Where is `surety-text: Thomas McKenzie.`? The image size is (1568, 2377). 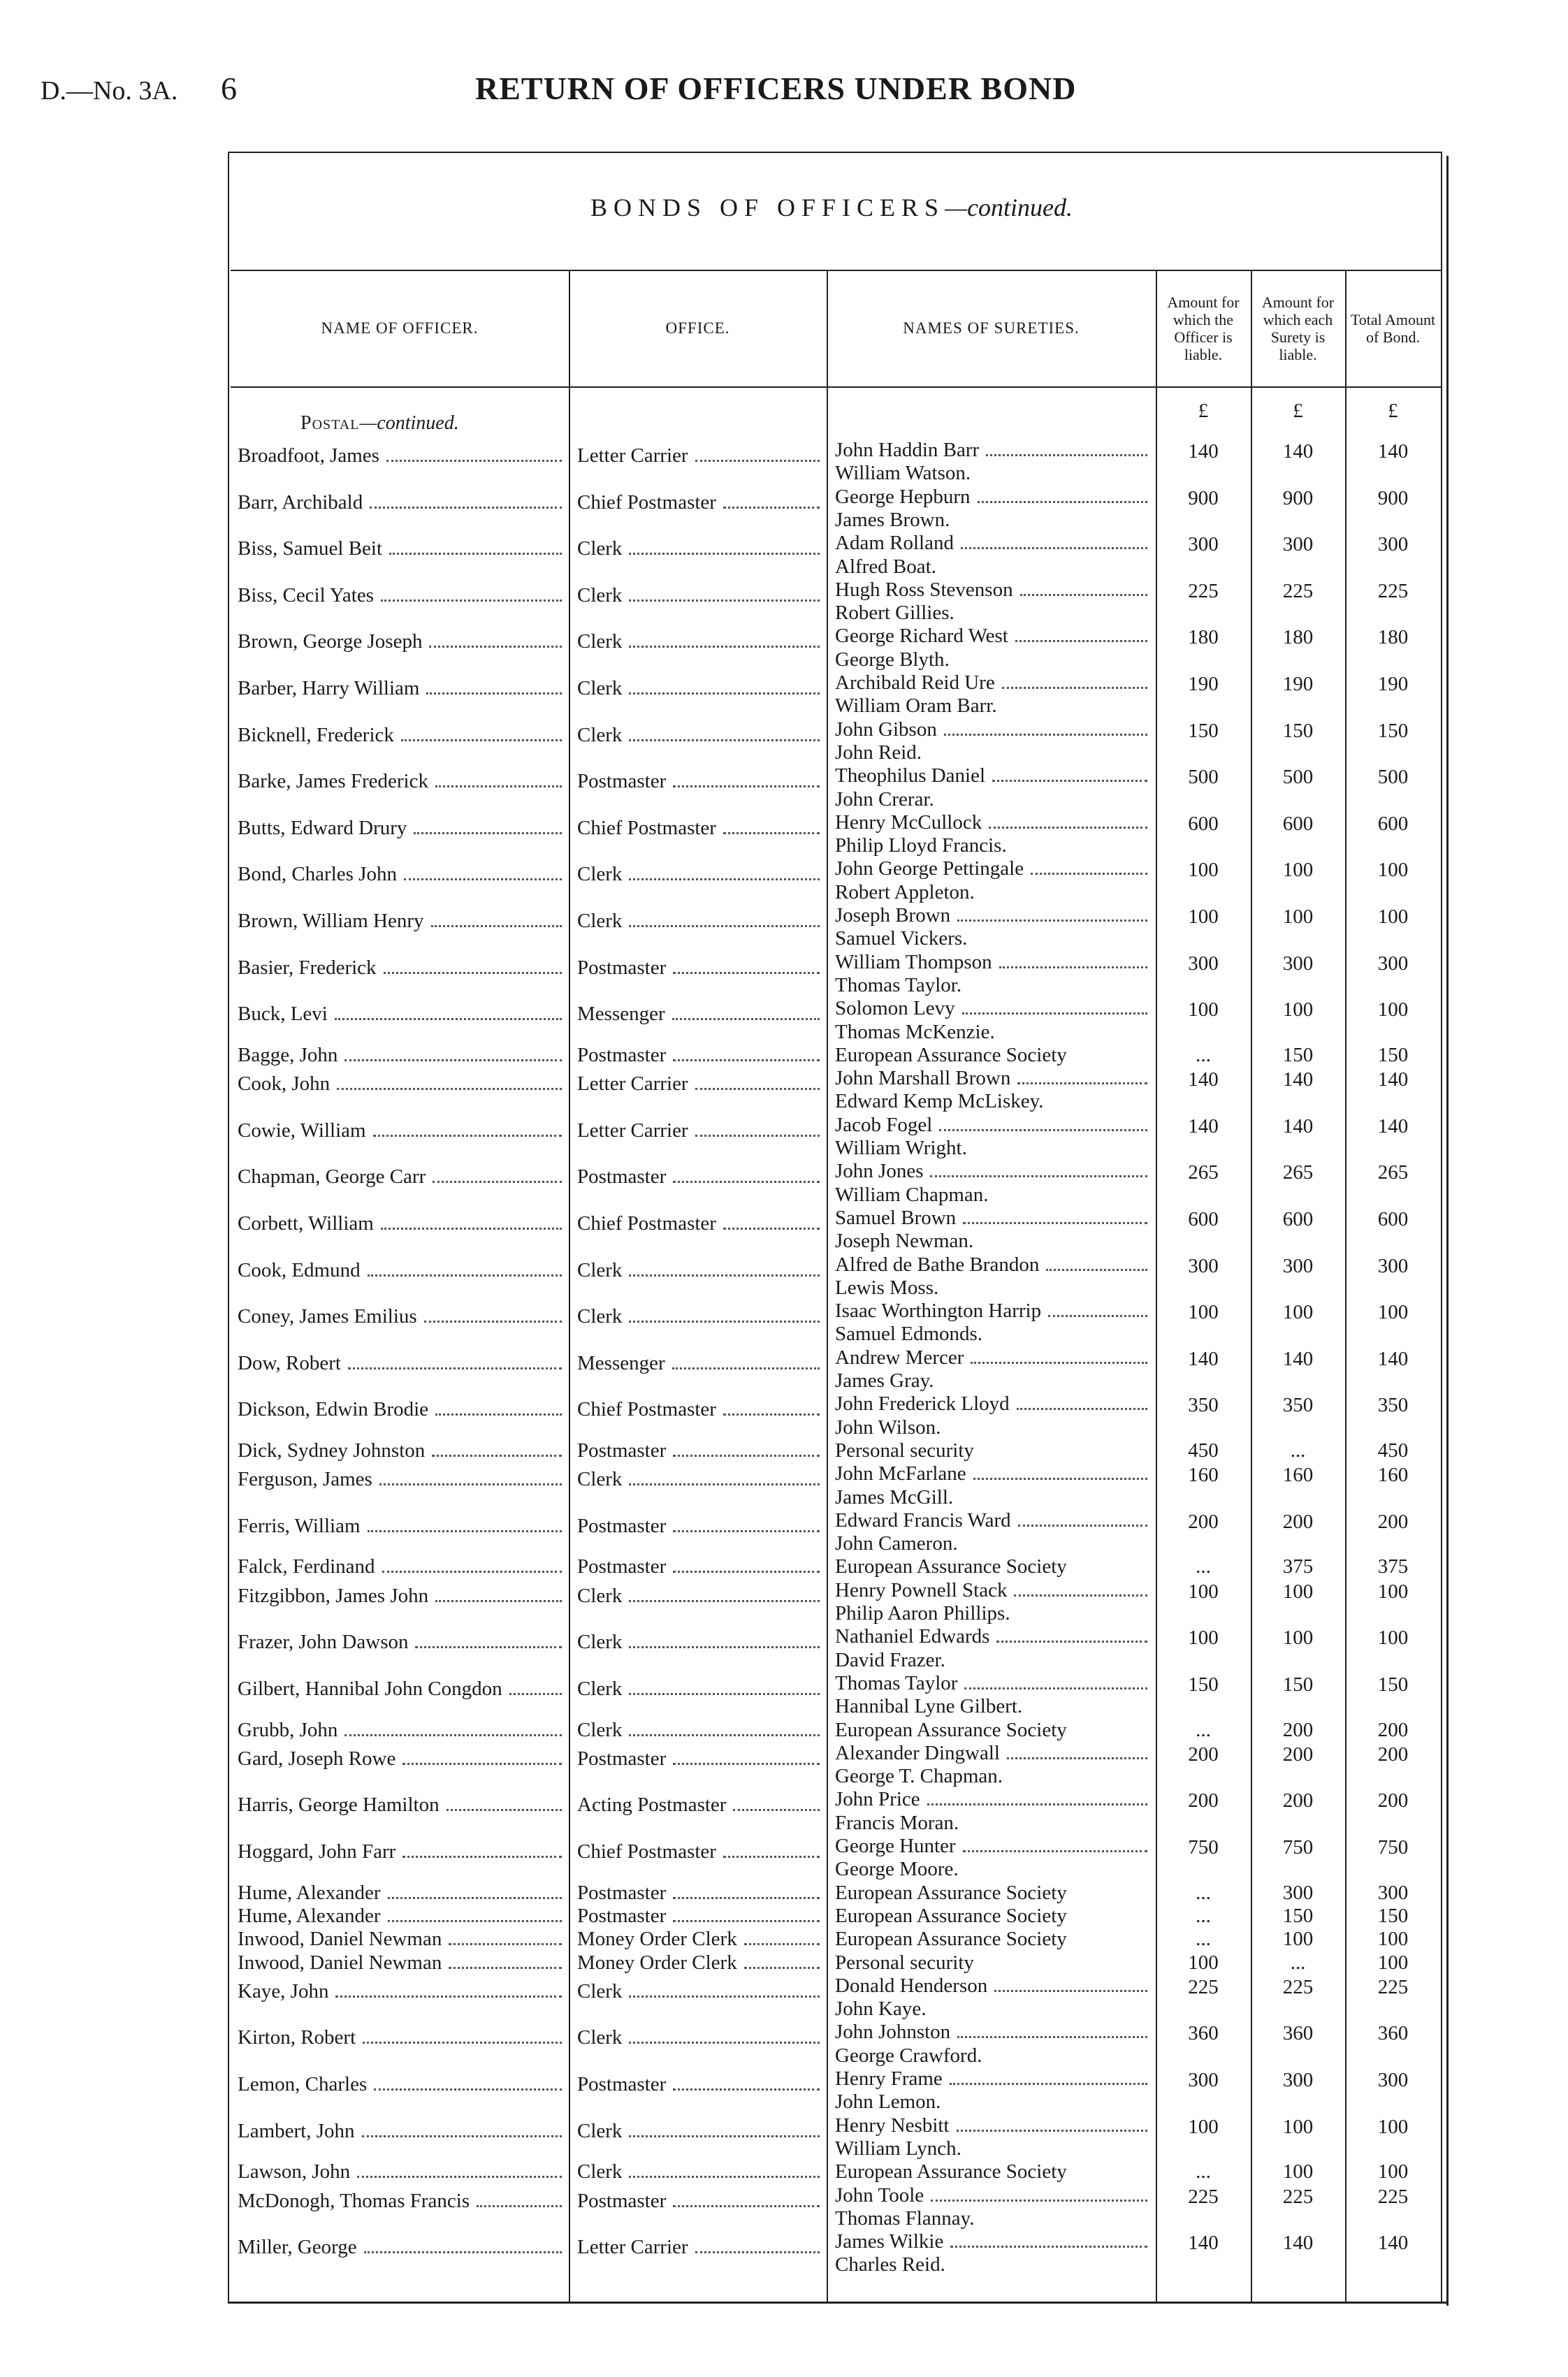
surety-text: Thomas McKenzie. is located at coordinates (915, 1031).